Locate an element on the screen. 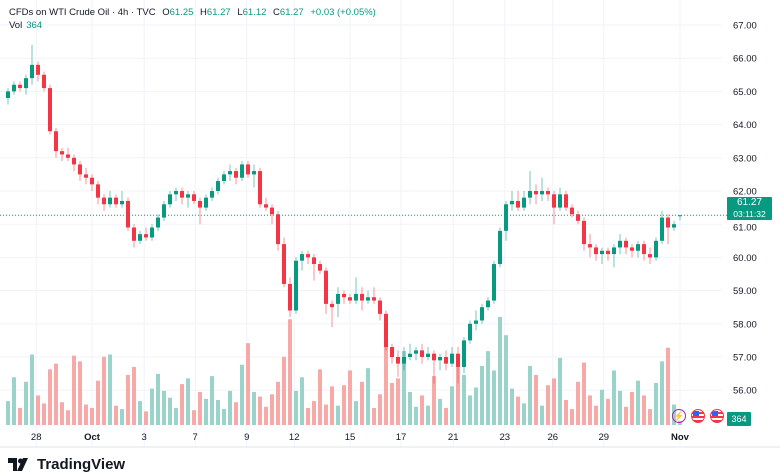 The image size is (780, 473). time-tick-label: 15 is located at coordinates (350, 437).